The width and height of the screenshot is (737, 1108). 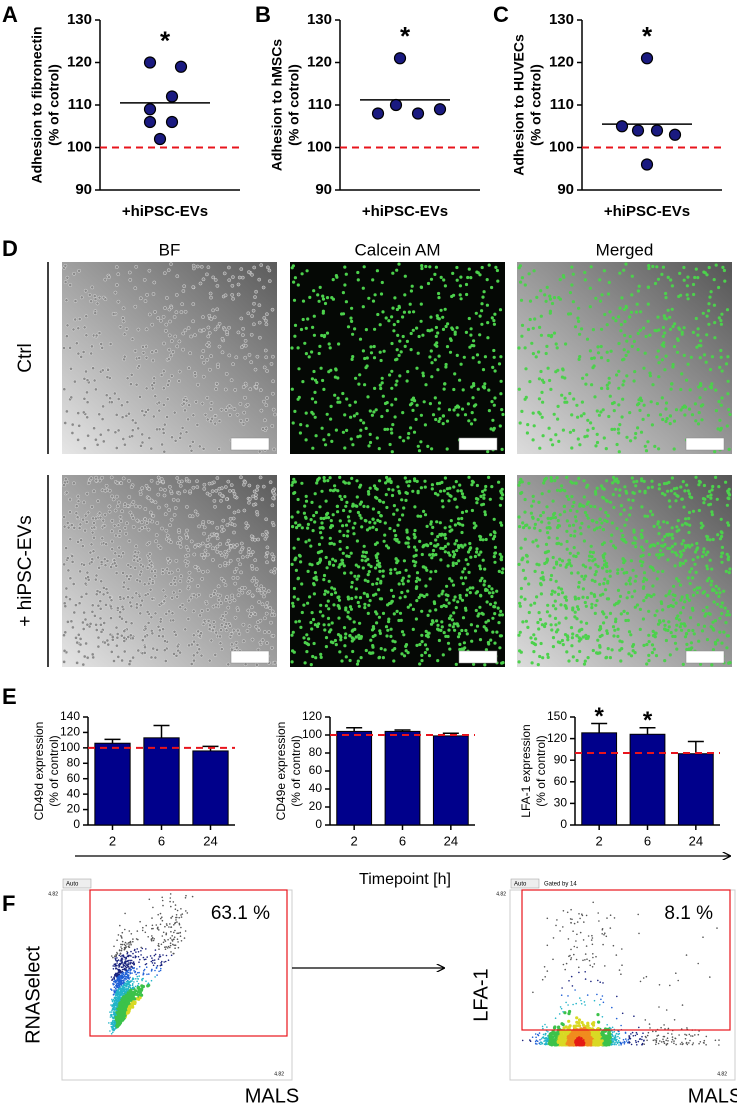 What do you see at coordinates (561, 803) in the screenshot?
I see `y-tick-label: 30` at bounding box center [561, 803].